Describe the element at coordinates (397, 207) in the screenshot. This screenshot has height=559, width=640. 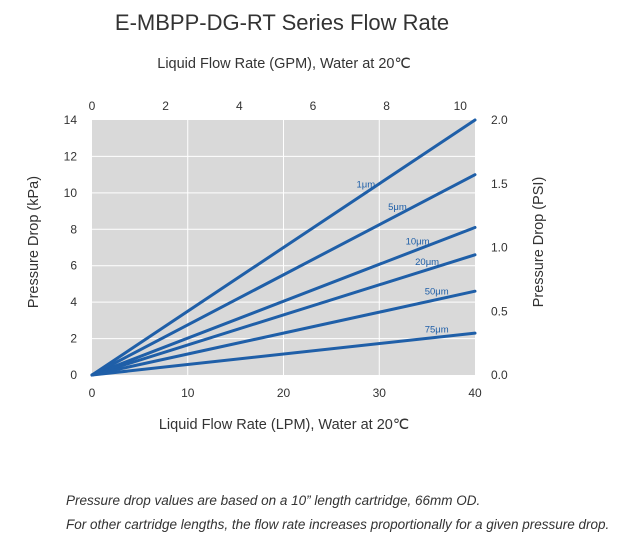
I see `series-label: 5μm` at that location.